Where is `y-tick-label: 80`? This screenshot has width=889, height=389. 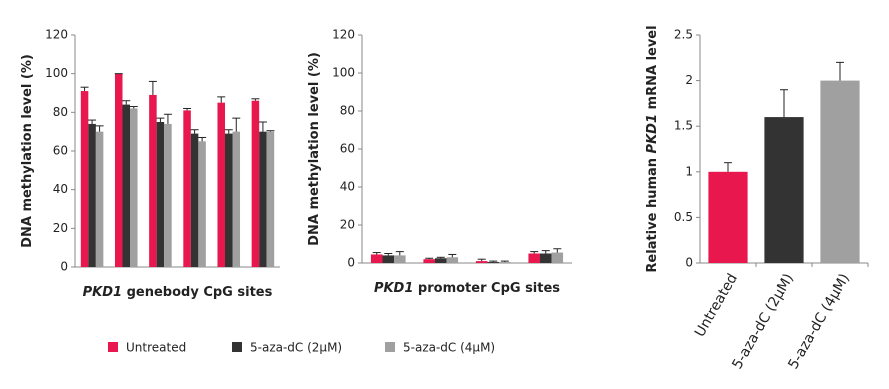 y-tick-label: 80 is located at coordinates (347, 111).